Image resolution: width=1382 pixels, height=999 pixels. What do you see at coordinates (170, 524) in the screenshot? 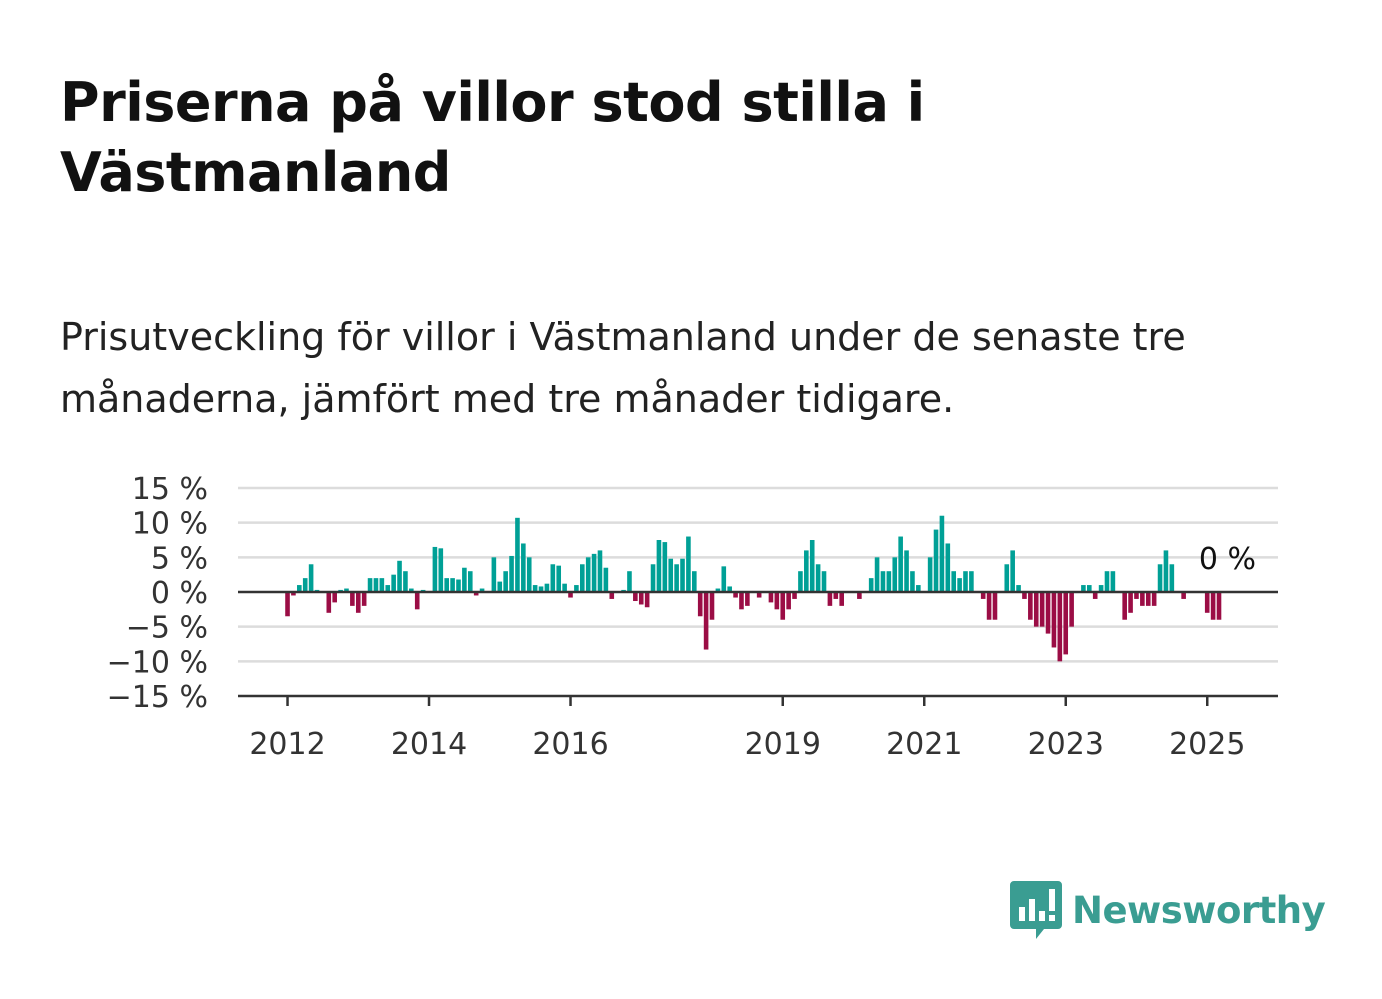
I see `y-tick-label: 10 %` at bounding box center [170, 524].